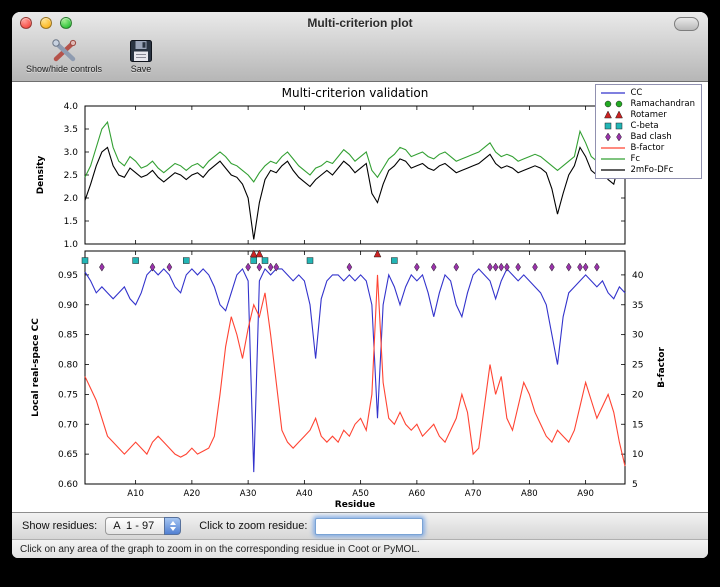  Describe the element at coordinates (614, 114) in the screenshot. I see `legend-triangle-icon` at that location.